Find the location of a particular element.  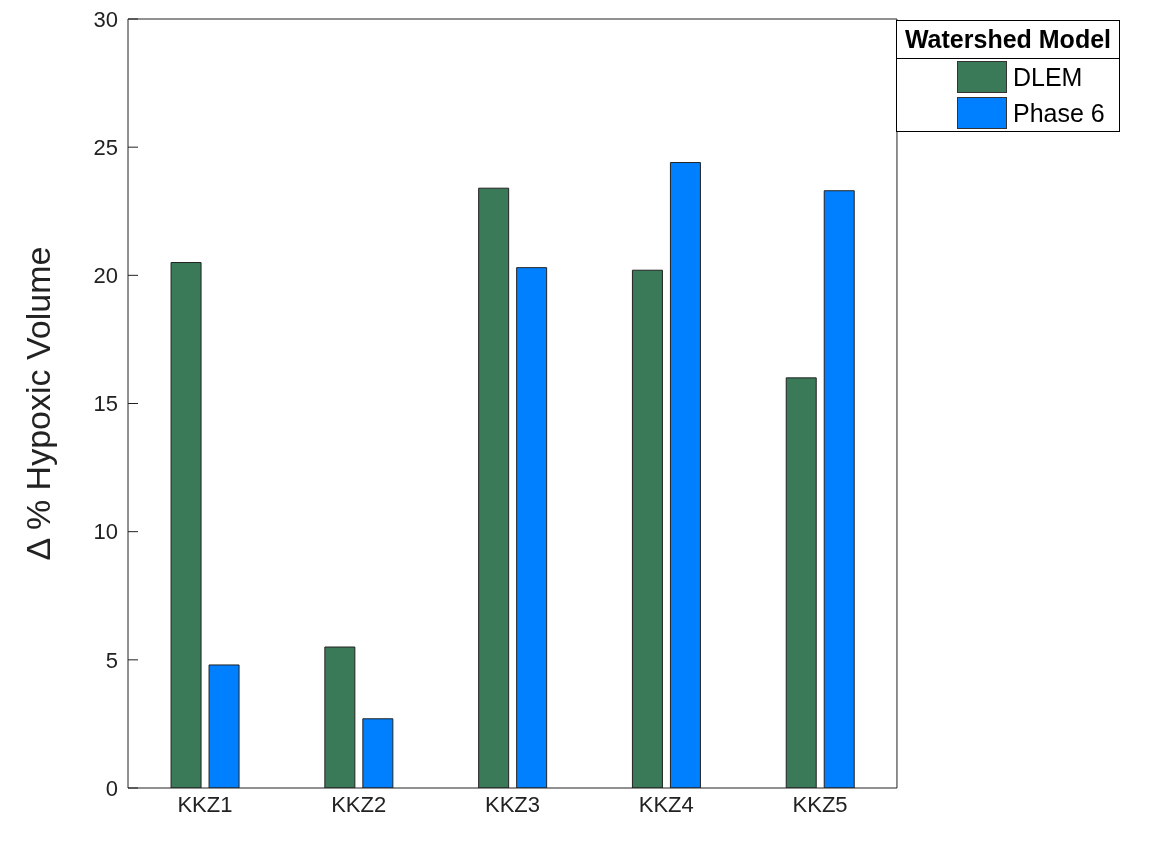

x-tick-label: KKZ5 is located at coordinates (820, 804).